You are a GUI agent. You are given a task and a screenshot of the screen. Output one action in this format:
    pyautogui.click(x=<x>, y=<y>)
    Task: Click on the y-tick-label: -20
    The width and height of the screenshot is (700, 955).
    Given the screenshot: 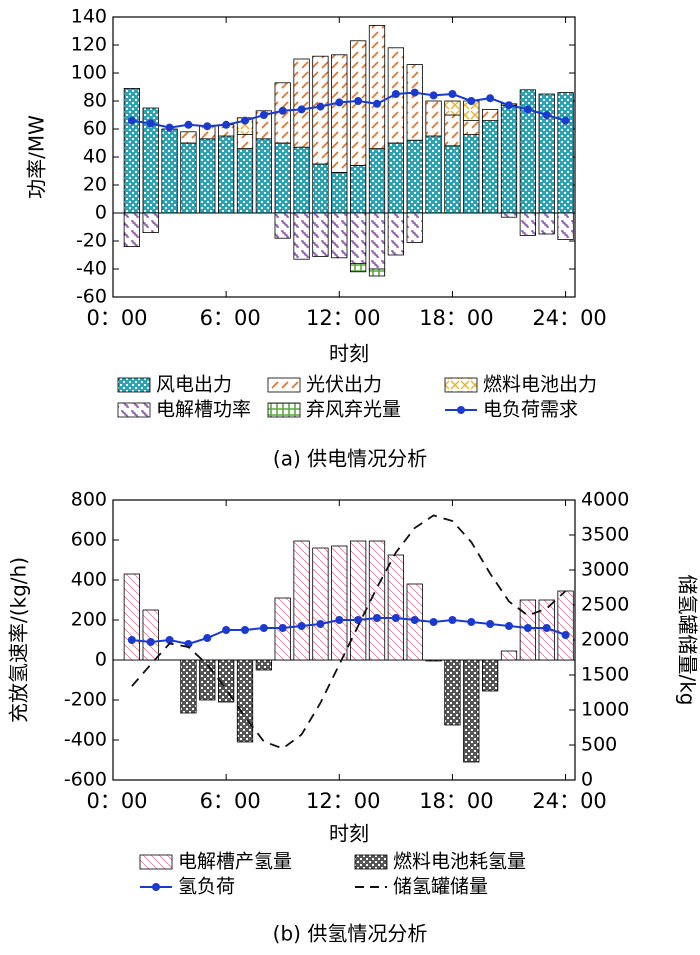 What is the action you would take?
    pyautogui.click(x=91, y=241)
    